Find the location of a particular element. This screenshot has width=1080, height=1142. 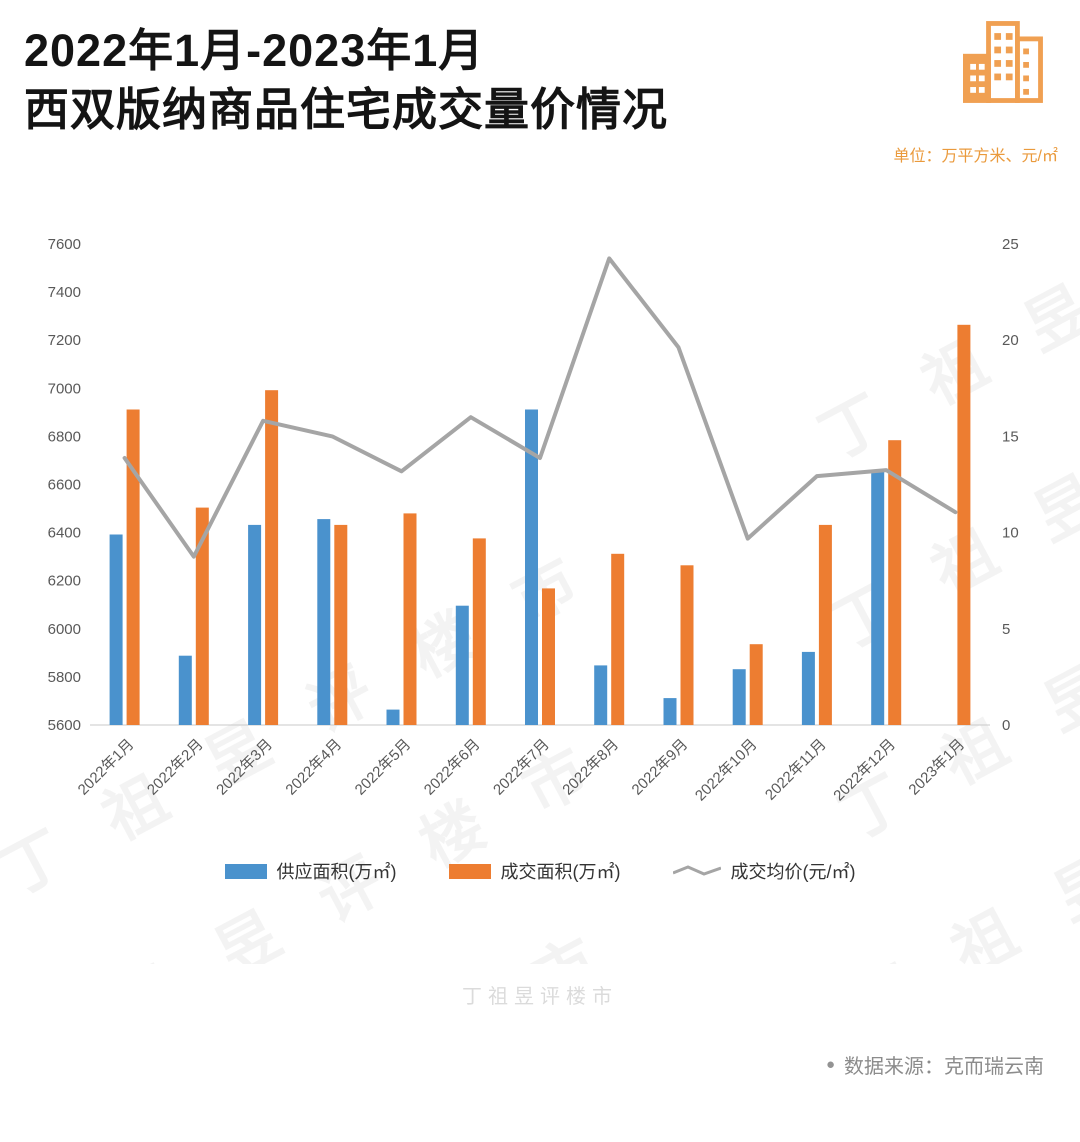

svg-text: 7400 is located at coordinates (64, 292).